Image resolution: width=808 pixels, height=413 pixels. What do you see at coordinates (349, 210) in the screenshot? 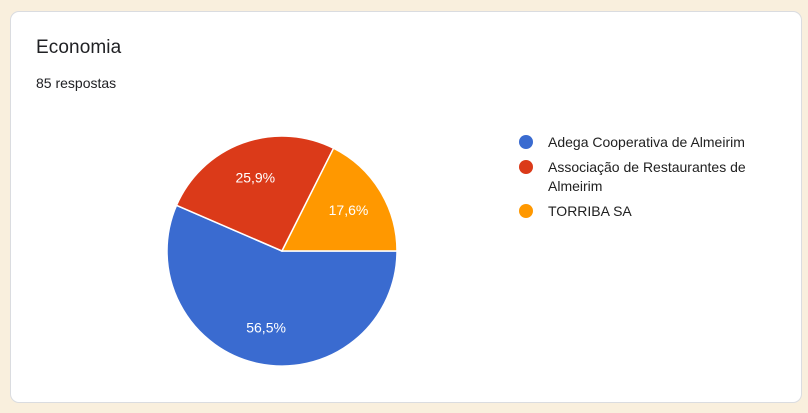
I see `pie-slice-label: 17,6%` at bounding box center [349, 210].